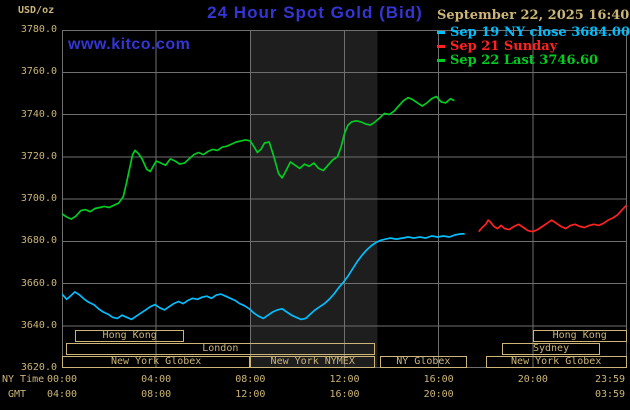 The image size is (630, 410). I want to click on legend-marker-sep19-ny-close, so click(441, 32).